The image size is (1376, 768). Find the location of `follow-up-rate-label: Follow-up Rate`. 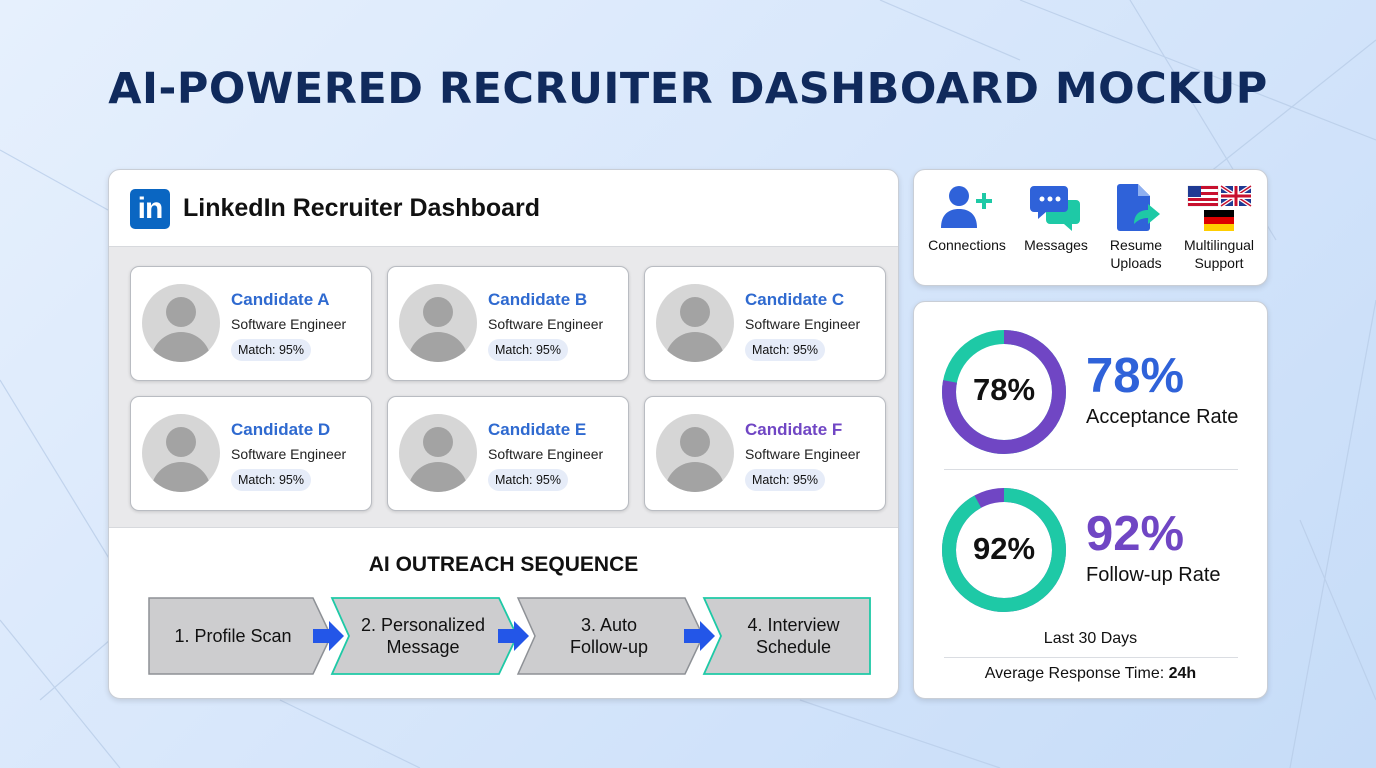

follow-up-rate-label: Follow-up Rate is located at coordinates (1153, 575).